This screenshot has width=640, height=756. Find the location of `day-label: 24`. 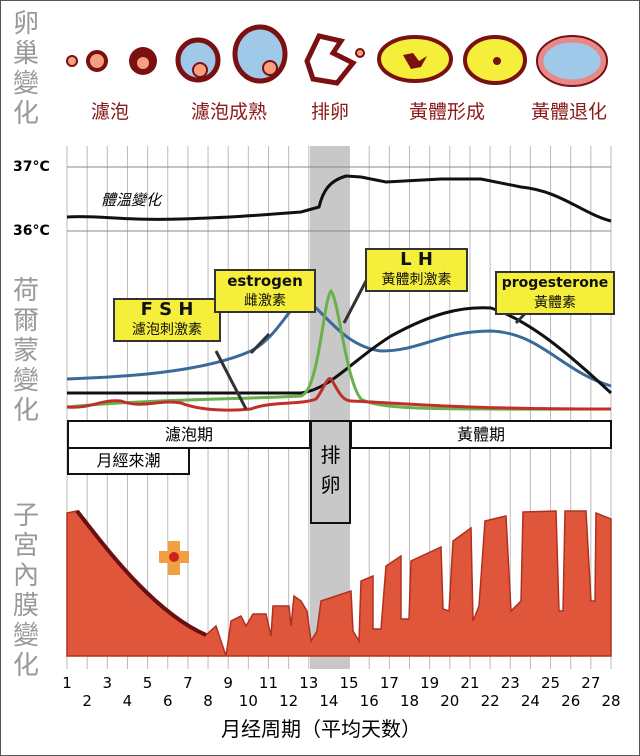

day-label: 24 is located at coordinates (530, 701).